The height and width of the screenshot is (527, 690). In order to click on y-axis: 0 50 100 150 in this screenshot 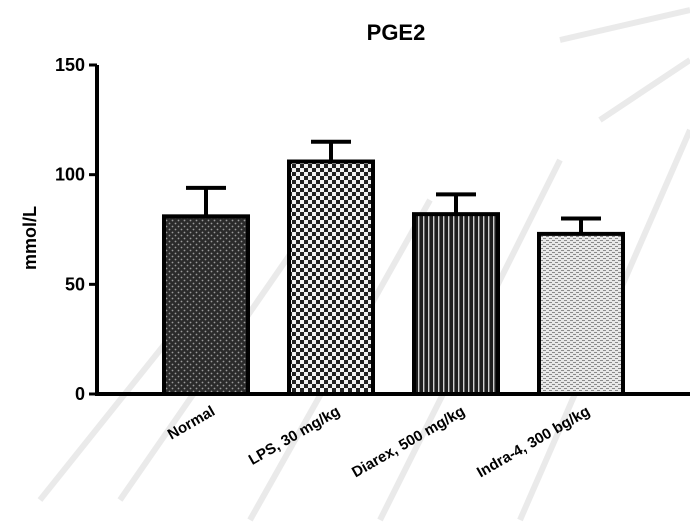, I will do `click(77, 229)`.